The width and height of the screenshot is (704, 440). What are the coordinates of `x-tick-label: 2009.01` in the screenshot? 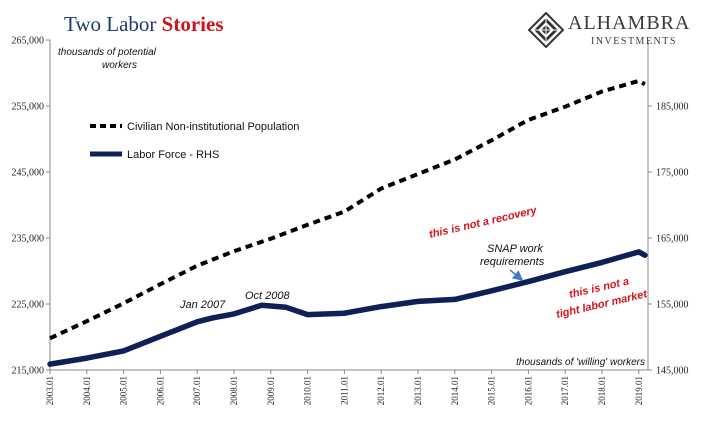 It's located at (271, 390).